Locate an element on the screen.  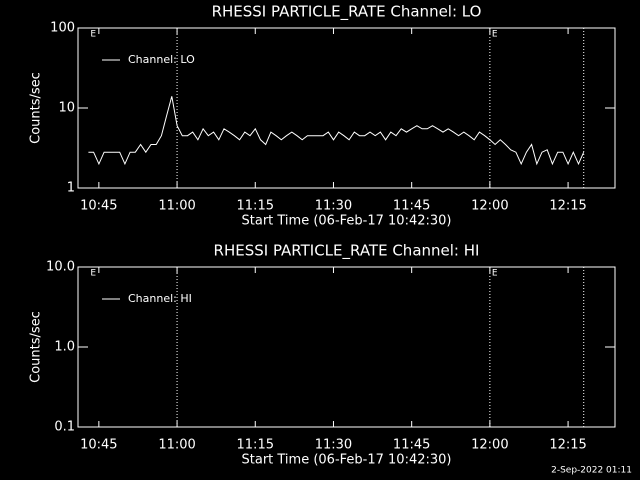
legend-label: Channel: HI is located at coordinates (160, 298).